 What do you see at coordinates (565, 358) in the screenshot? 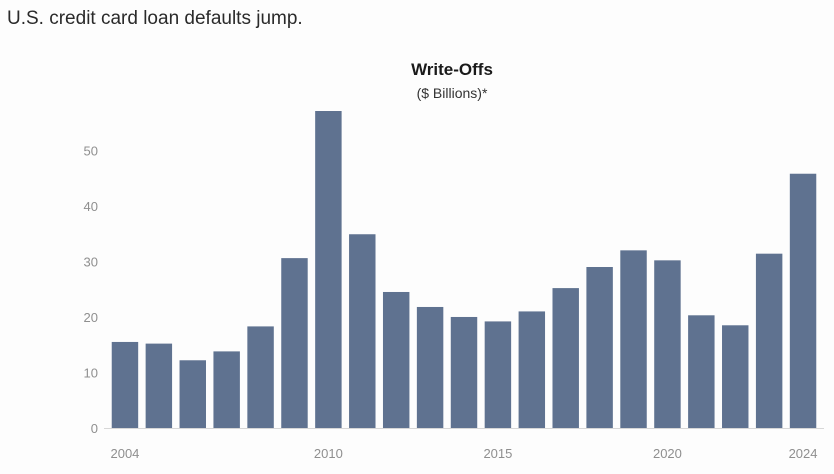
I see `bar-2017` at bounding box center [565, 358].